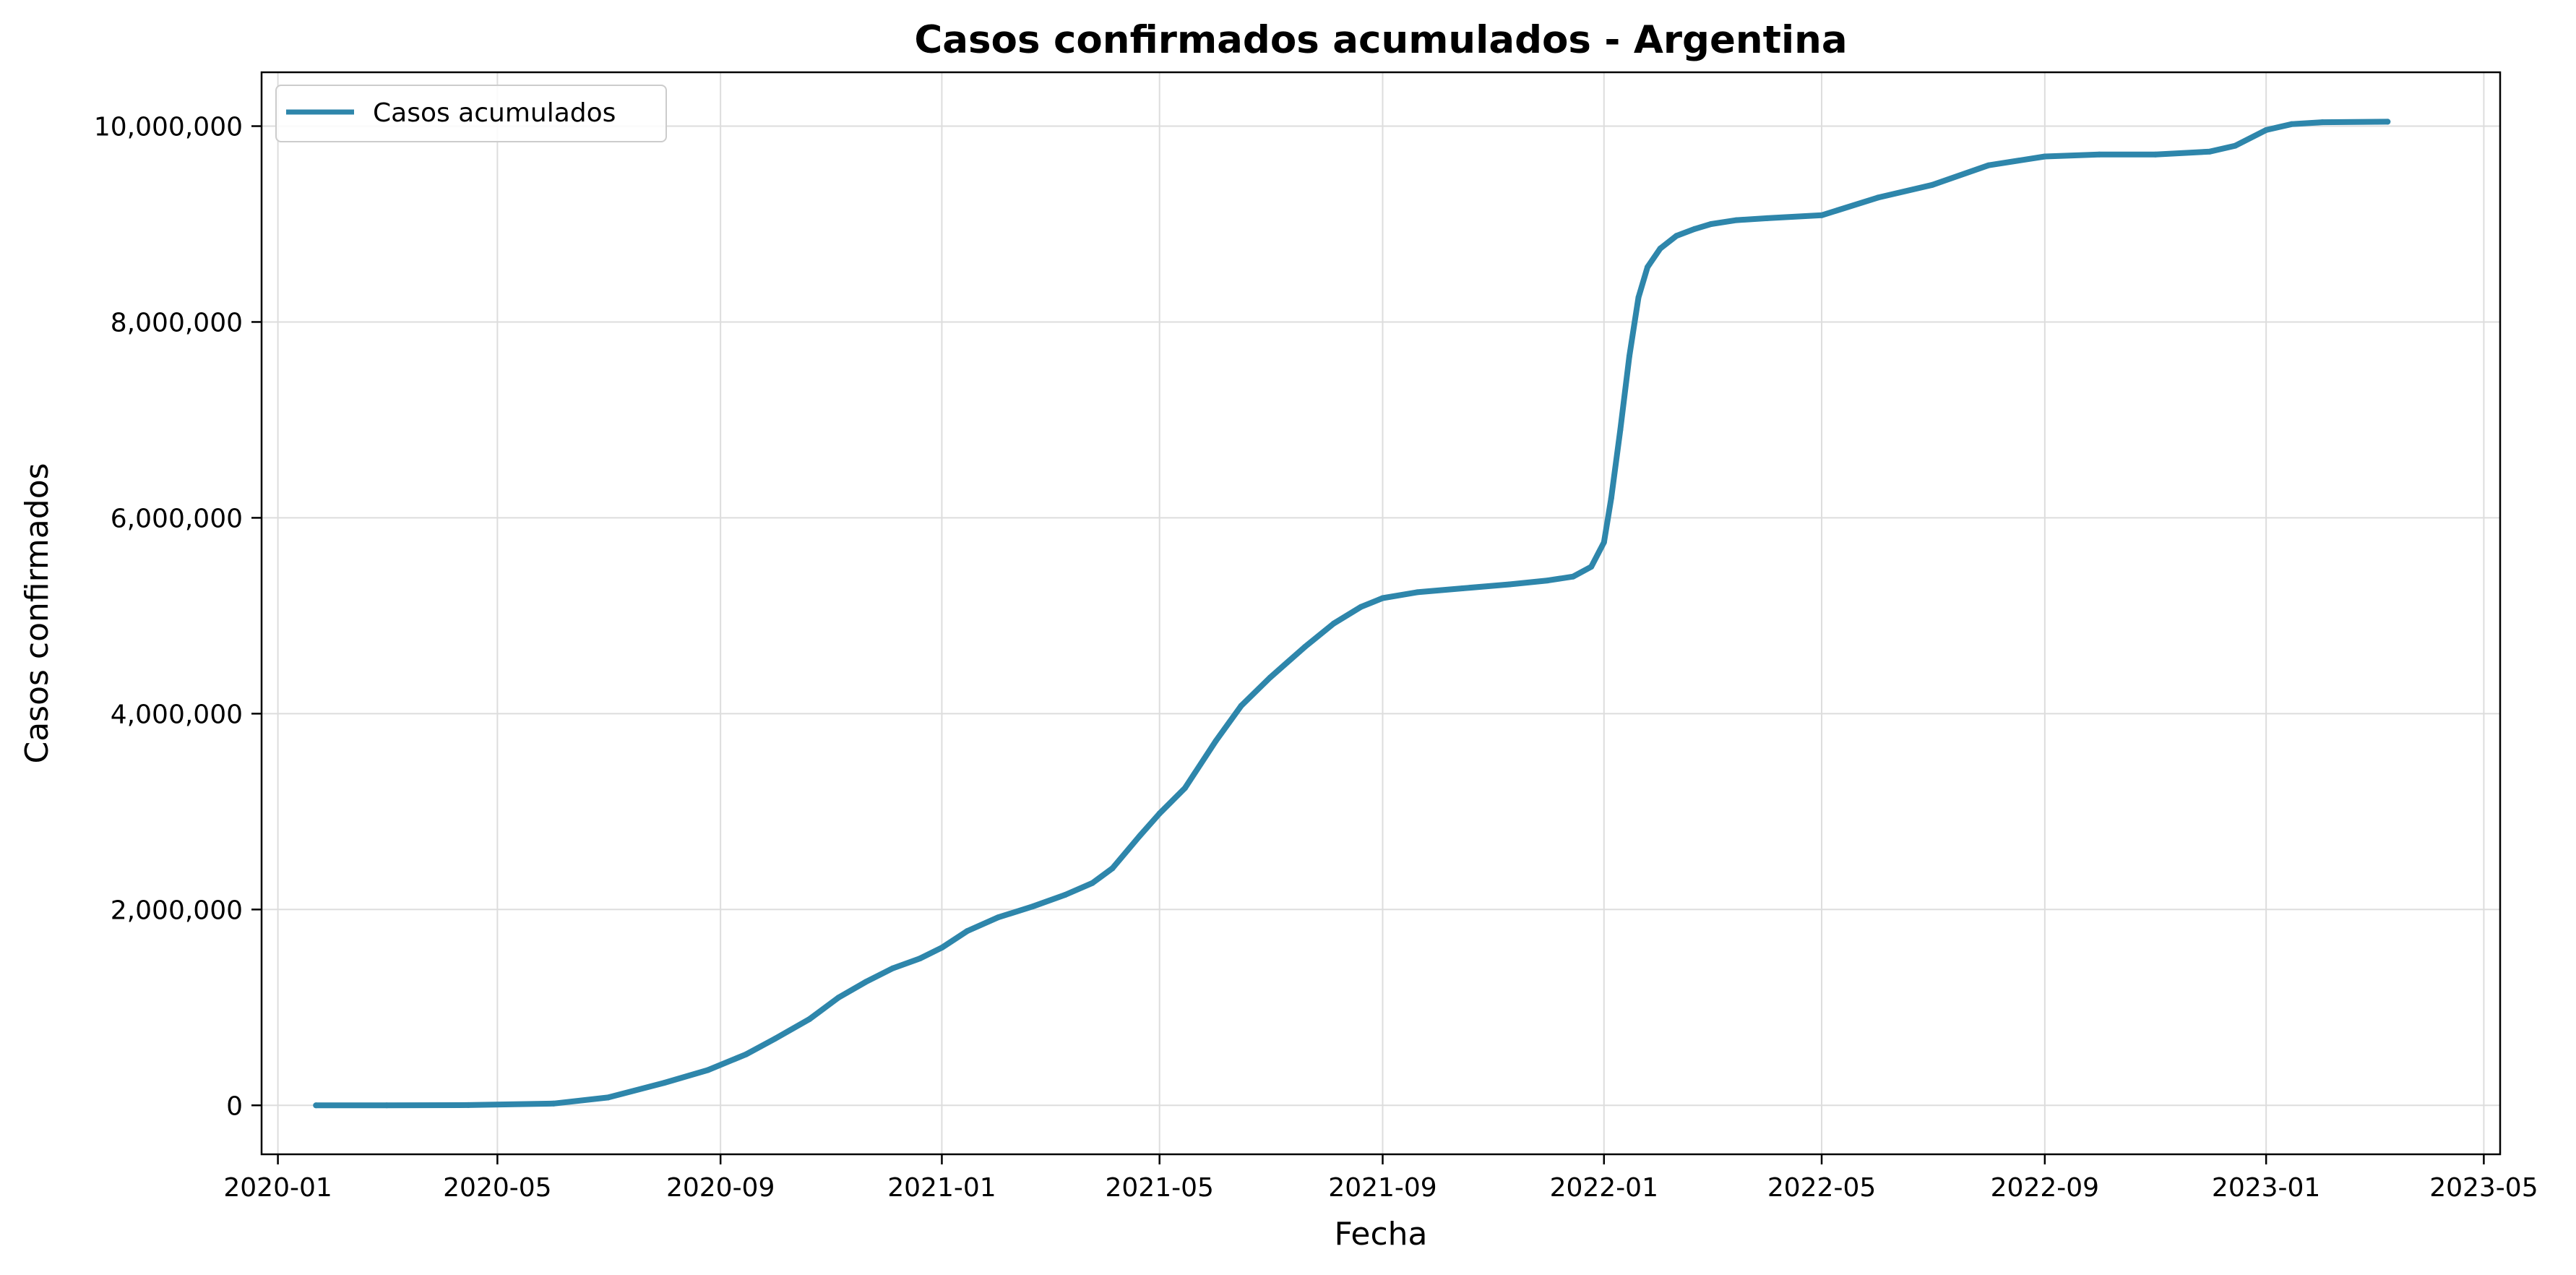  I want to click on x-tick-label: 2023-05, so click(2483, 1188).